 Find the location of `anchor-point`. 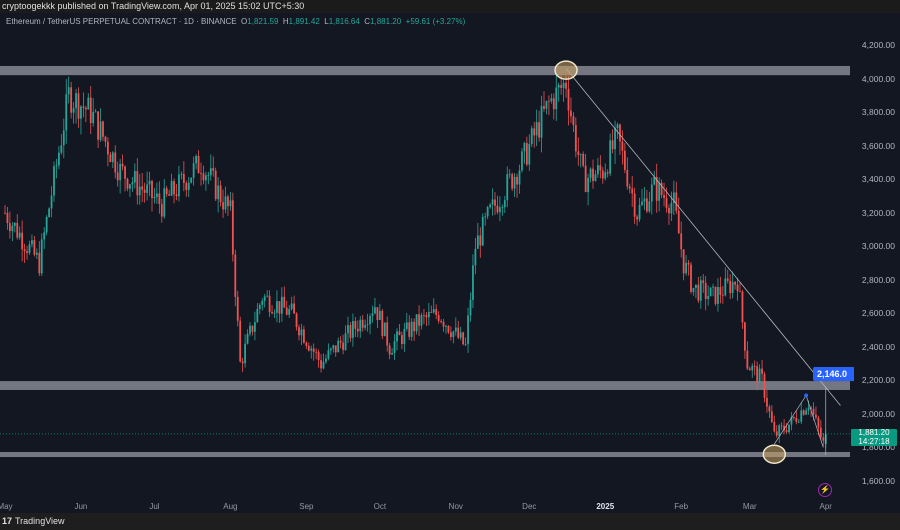

anchor-point is located at coordinates (806, 395).